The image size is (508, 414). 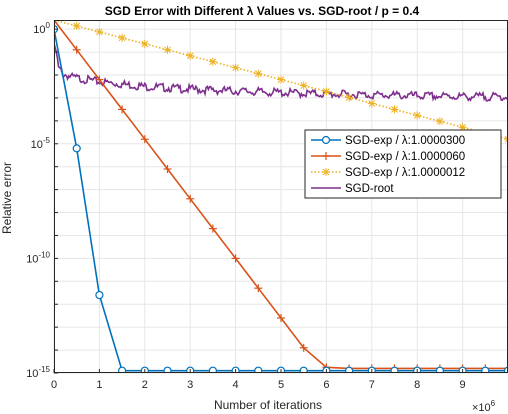 I want to click on x-tick-label: 6, so click(x=326, y=385).